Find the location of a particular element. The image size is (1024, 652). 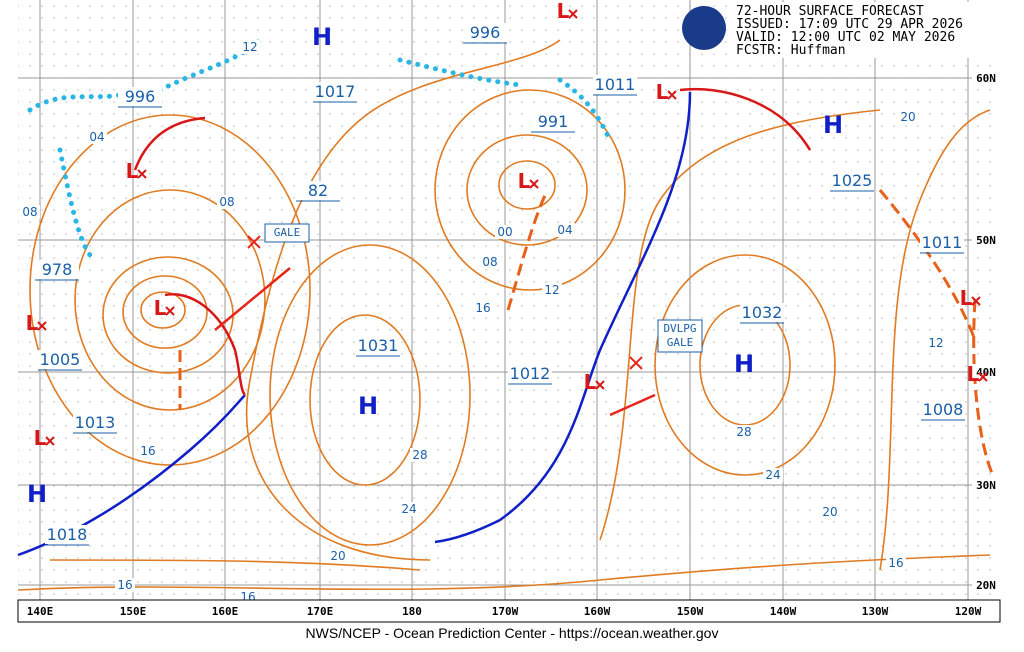

pressure-label: 1008 is located at coordinates (943, 409).